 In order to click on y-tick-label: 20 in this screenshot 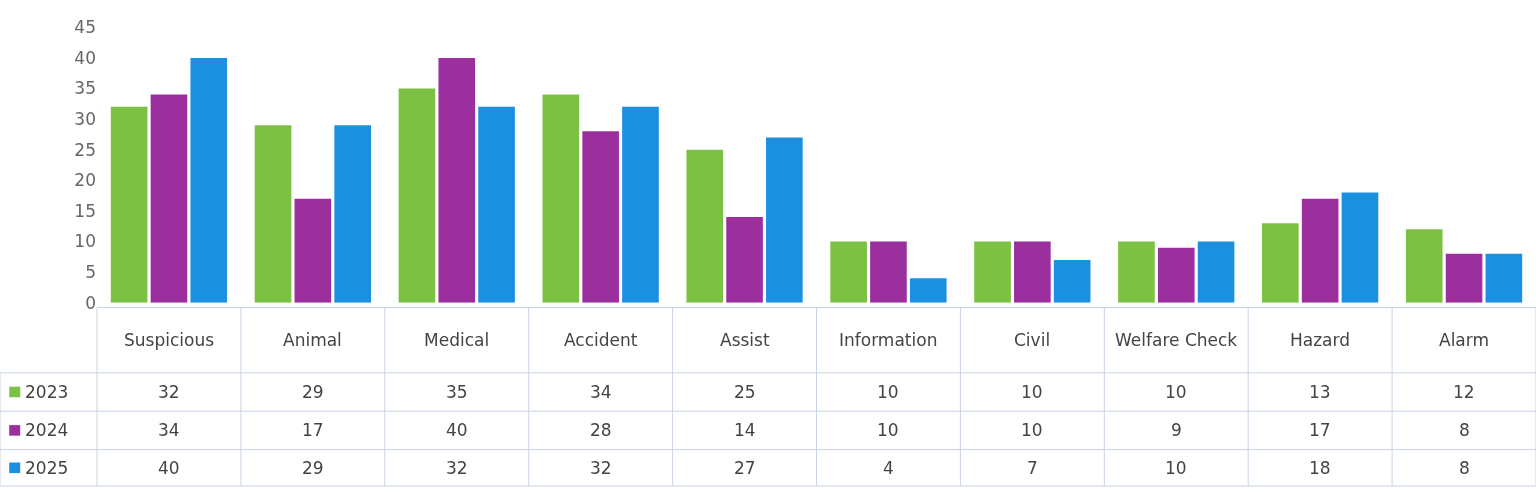, I will do `click(85, 180)`.